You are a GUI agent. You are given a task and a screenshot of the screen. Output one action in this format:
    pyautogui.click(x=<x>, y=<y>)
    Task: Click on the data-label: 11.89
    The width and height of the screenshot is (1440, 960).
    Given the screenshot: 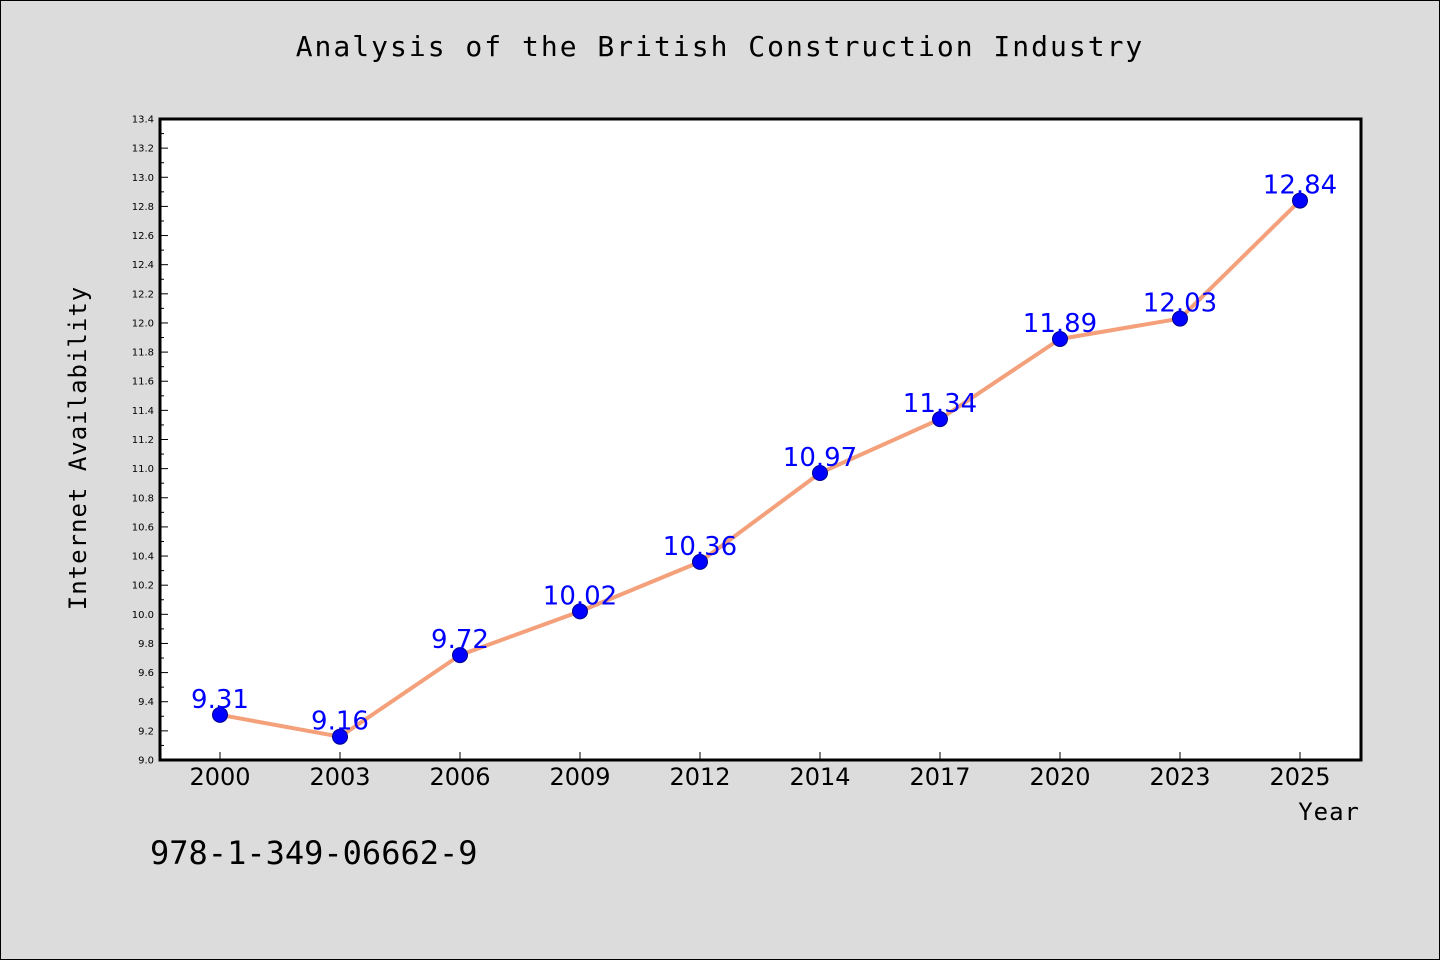 What is the action you would take?
    pyautogui.click(x=1060, y=324)
    